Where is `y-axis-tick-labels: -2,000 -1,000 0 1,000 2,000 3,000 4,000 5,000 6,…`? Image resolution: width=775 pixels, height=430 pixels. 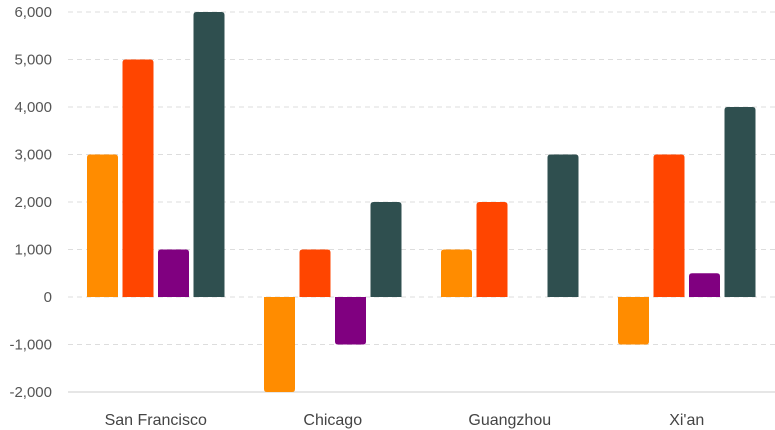
y-axis-tick-labels: -2,000 -1,000 0 1,000 2,000 3,000 4,000 5,000 6,… is located at coordinates (30, 202).